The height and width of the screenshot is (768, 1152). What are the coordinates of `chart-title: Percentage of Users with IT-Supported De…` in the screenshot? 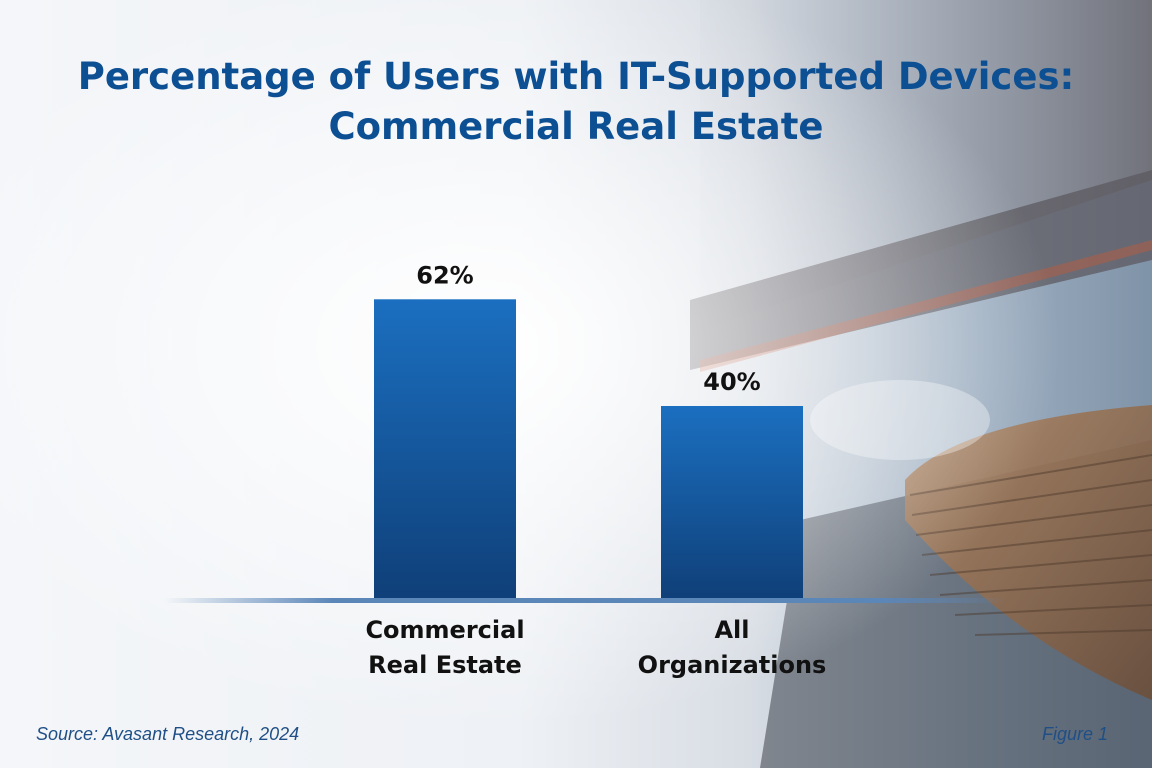 It's located at (576, 102).